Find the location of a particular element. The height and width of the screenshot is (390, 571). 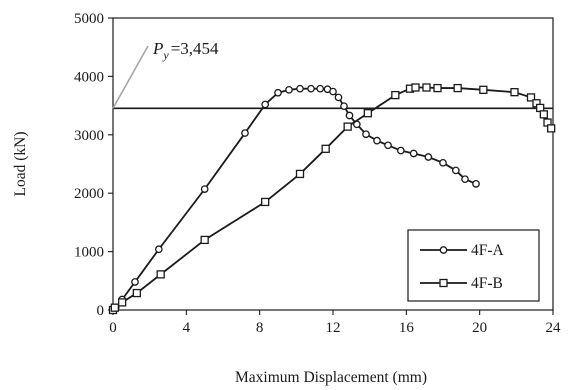

legend-marker-4f-b is located at coordinates (443, 283).